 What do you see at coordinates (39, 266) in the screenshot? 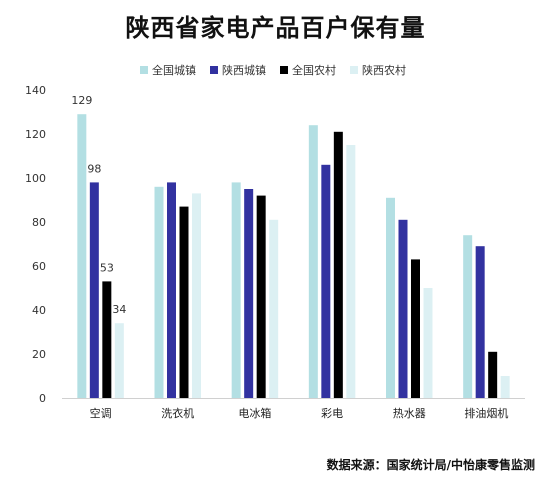
I see `y-tick-label-3: 60` at bounding box center [39, 266].